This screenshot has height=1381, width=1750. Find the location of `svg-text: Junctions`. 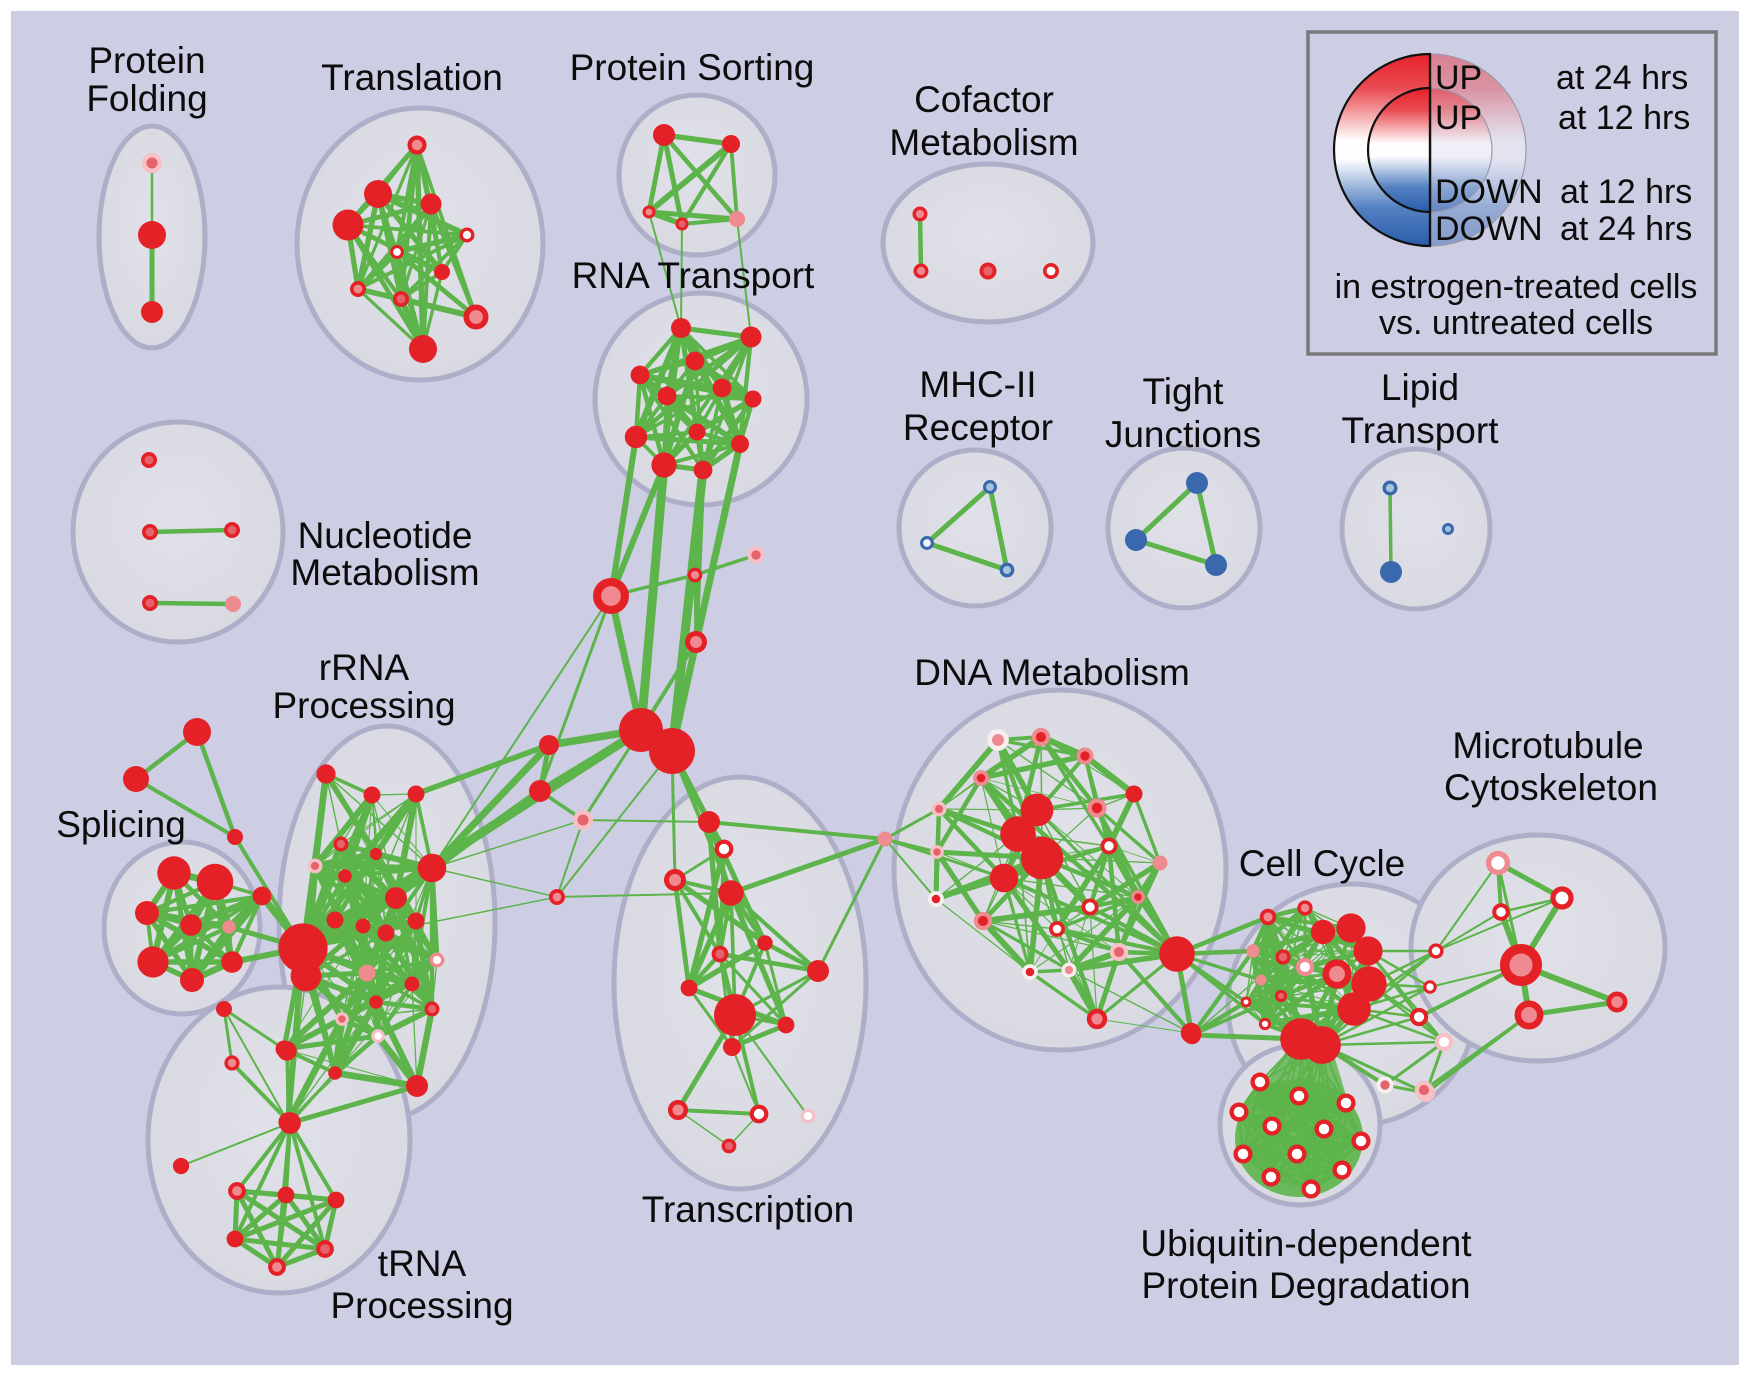

svg-text: Junctions is located at coordinates (1183, 434).